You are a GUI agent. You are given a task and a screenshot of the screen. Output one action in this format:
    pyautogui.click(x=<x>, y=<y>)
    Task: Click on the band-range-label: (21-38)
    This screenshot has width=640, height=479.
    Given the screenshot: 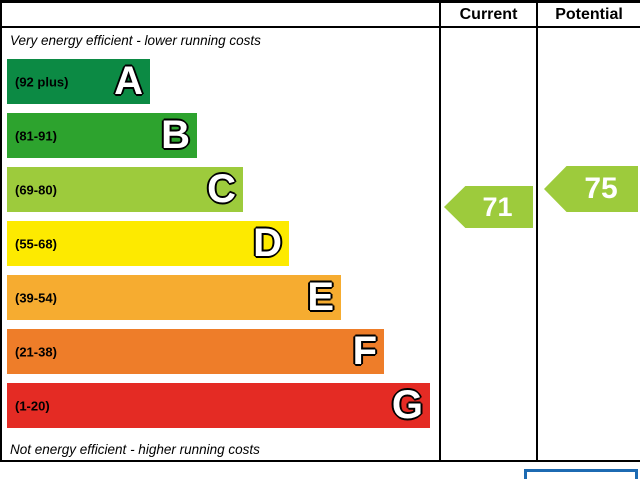 What is the action you would take?
    pyautogui.click(x=36, y=351)
    